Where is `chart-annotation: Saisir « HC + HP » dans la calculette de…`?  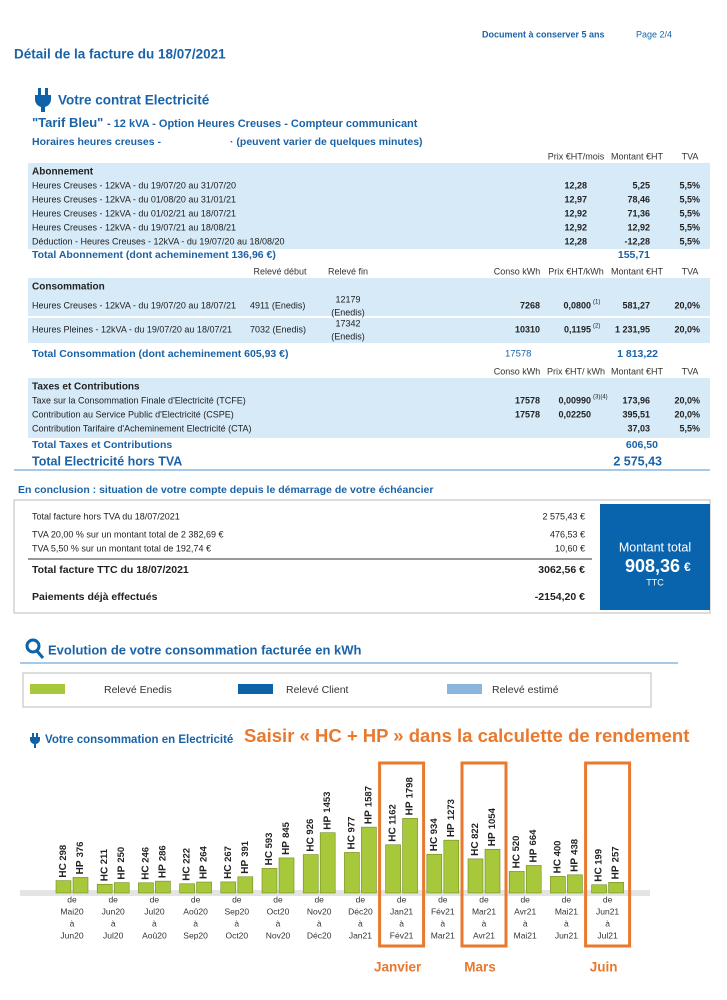 chart-annotation: Saisir « HC + HP » dans la calculette de… is located at coordinates (466, 735).